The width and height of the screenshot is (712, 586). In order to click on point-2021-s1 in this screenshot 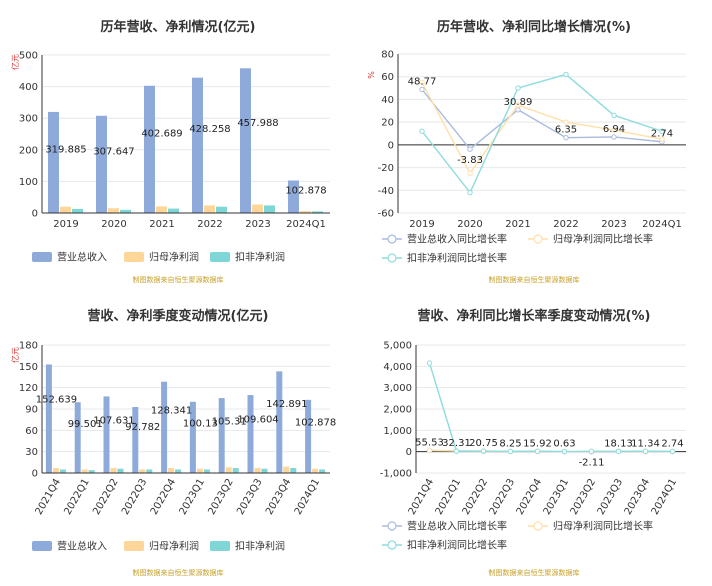, I will do `click(518, 105)`.